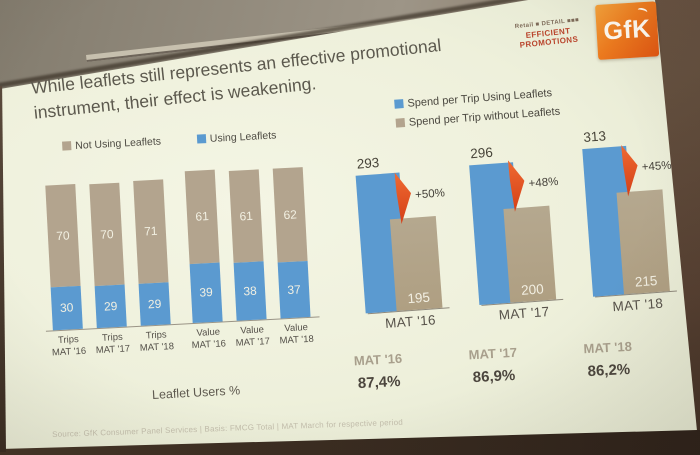 This screenshot has width=700, height=455. What do you see at coordinates (608, 347) in the screenshot?
I see `table-column-header: MAT '18` at bounding box center [608, 347].